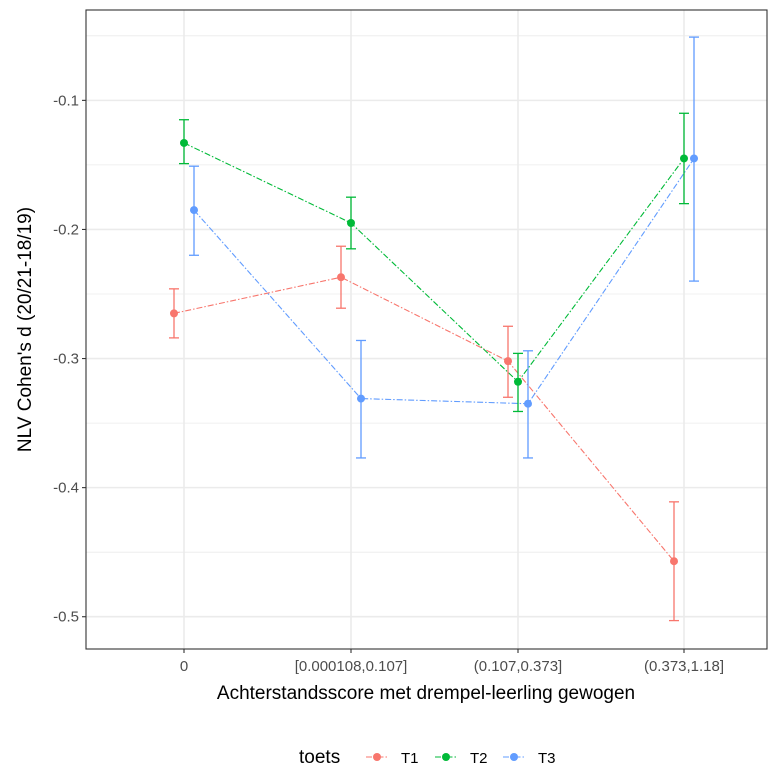 This screenshot has height=769, width=773. What do you see at coordinates (66, 488) in the screenshot?
I see `y-tick-label-1: -0.4` at bounding box center [66, 488].